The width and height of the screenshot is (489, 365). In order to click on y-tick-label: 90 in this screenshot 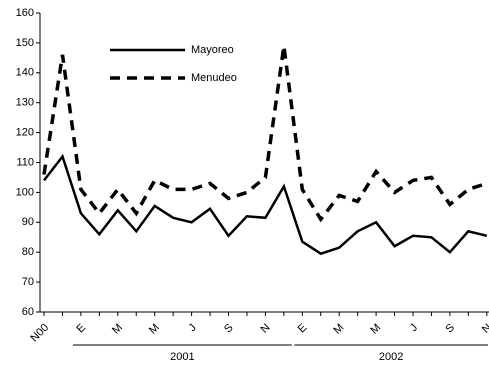, I will do `click(28, 222)`.